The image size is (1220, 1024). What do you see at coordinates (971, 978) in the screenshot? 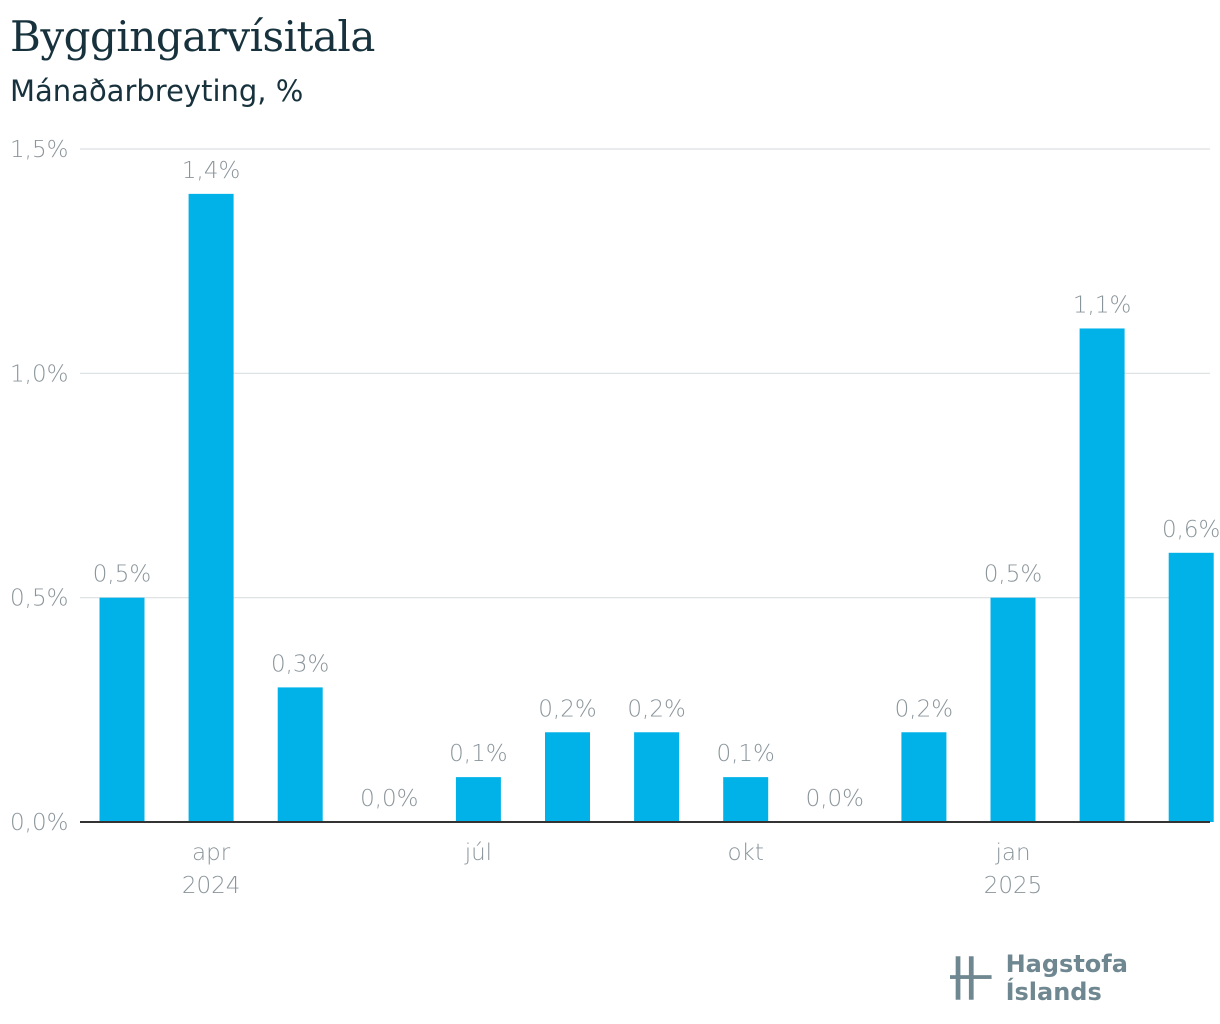
I see `hagstofa-logo-icon` at bounding box center [971, 978].